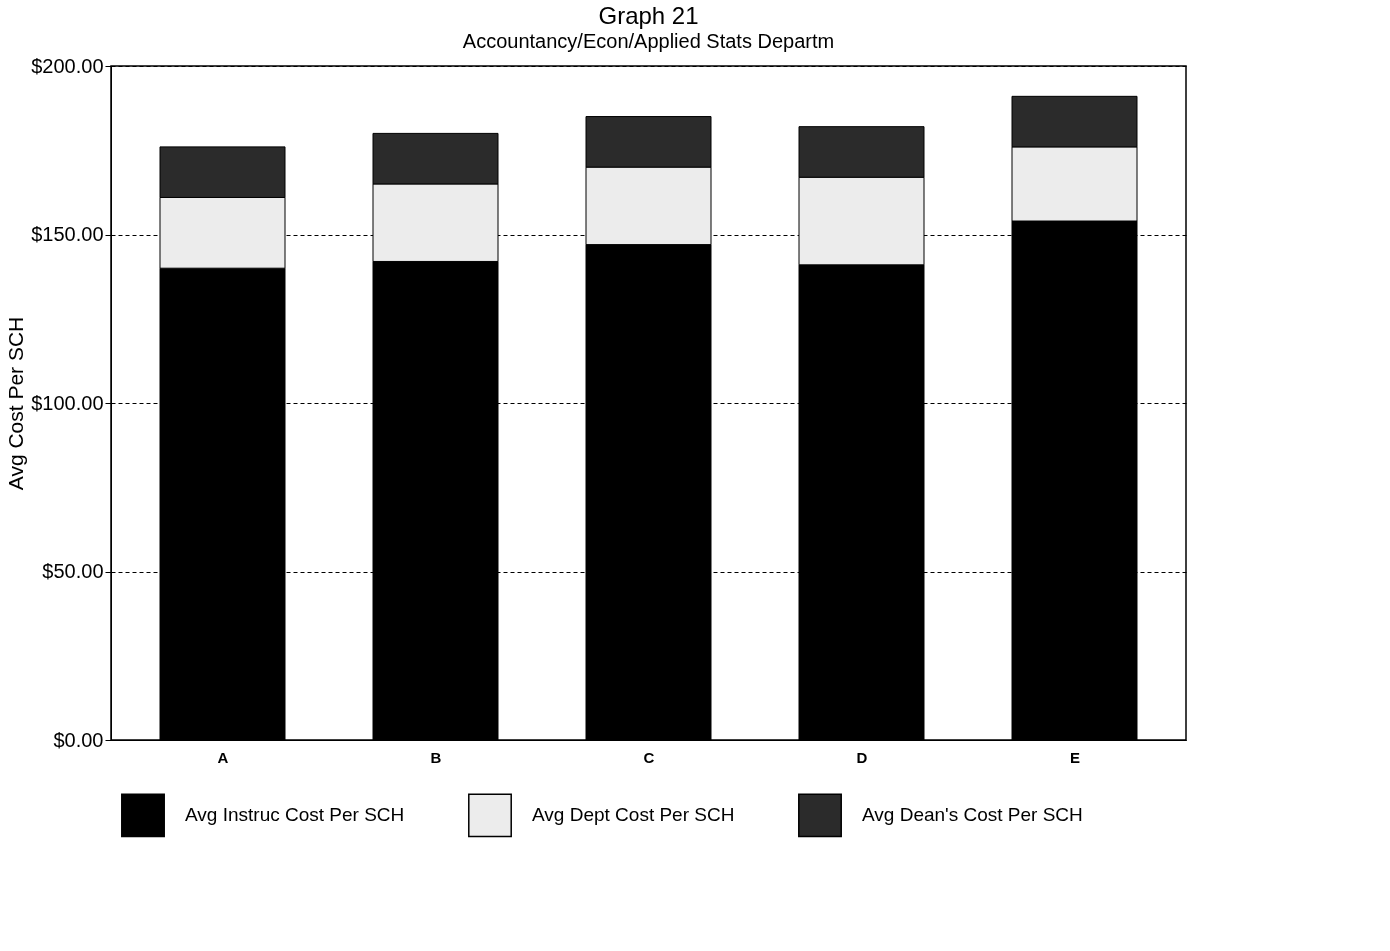 This screenshot has width=1390, height=951. What do you see at coordinates (436, 757) in the screenshot?
I see `x-tick-label: B` at bounding box center [436, 757].